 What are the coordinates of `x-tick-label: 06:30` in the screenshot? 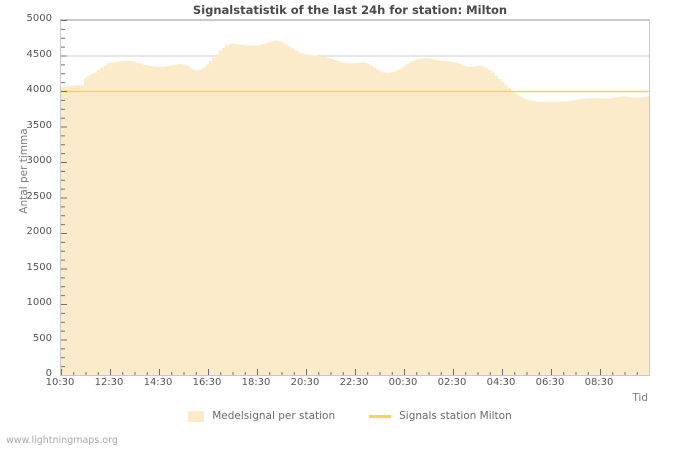 It's located at (550, 382).